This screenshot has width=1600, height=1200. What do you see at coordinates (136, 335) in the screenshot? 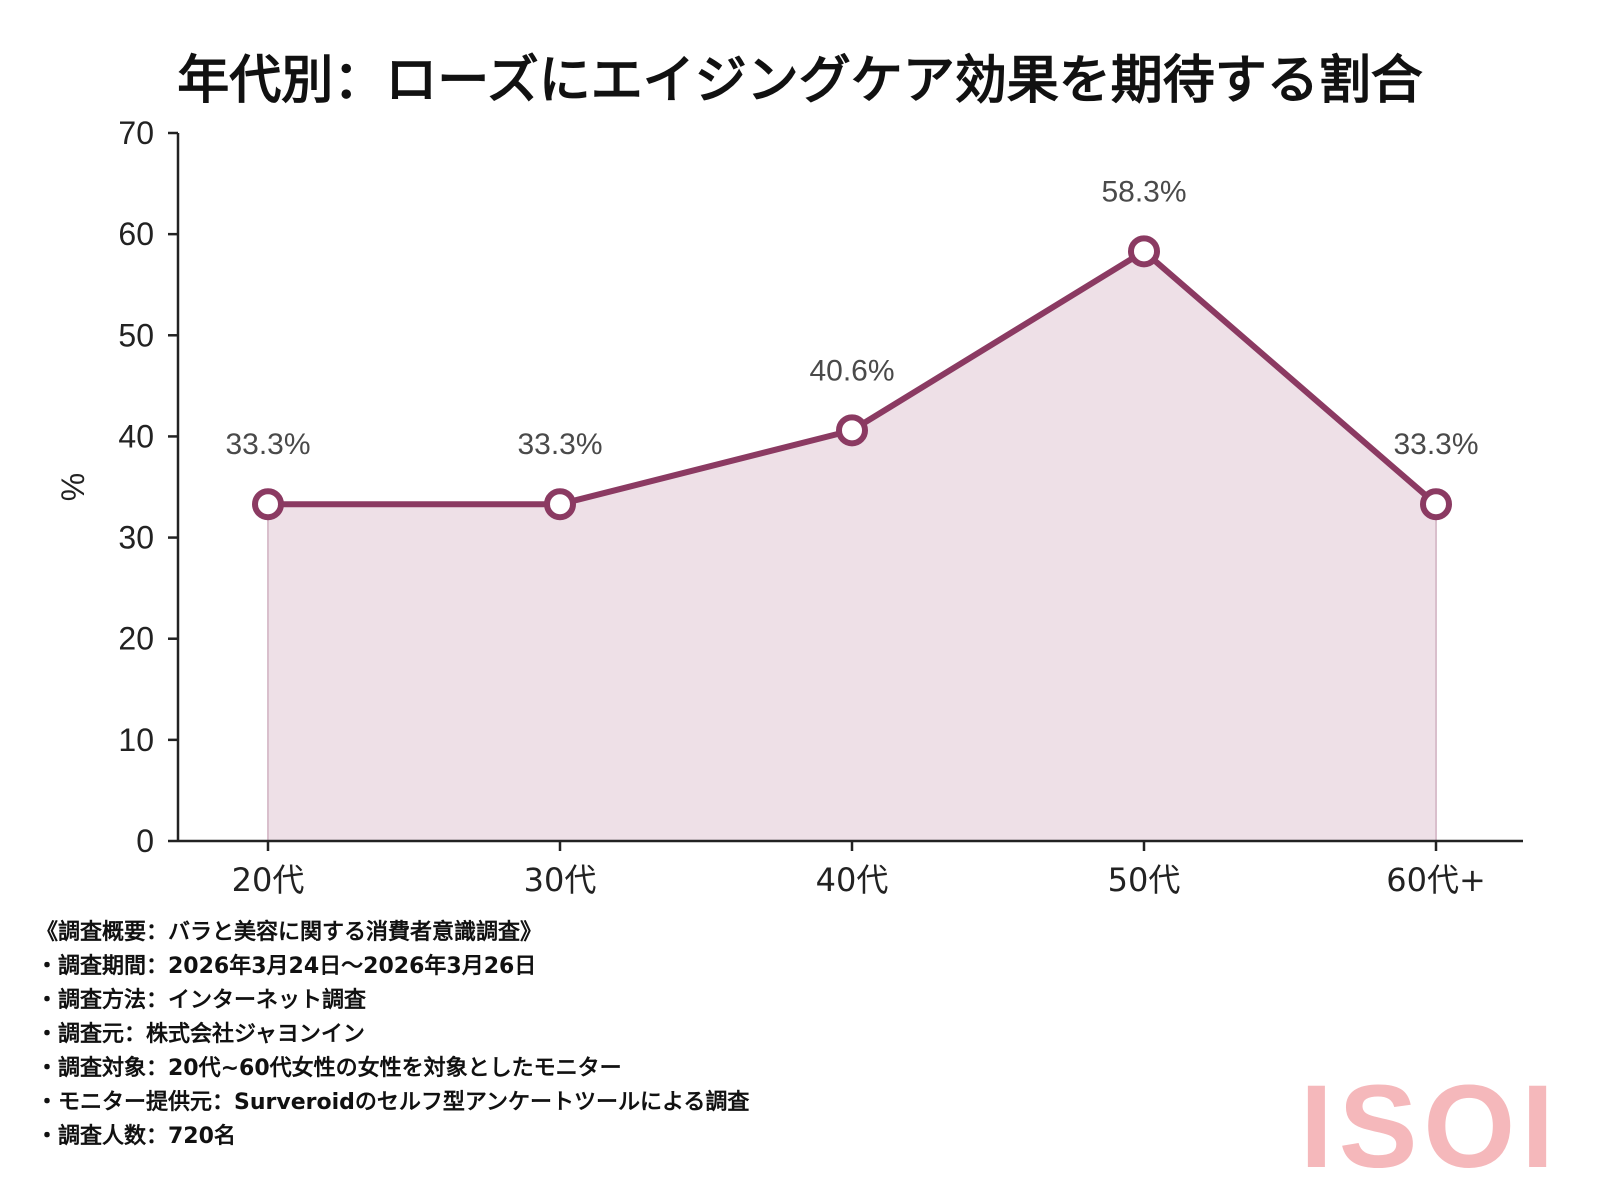
I see `y-tick-label-50: 50` at bounding box center [136, 335].